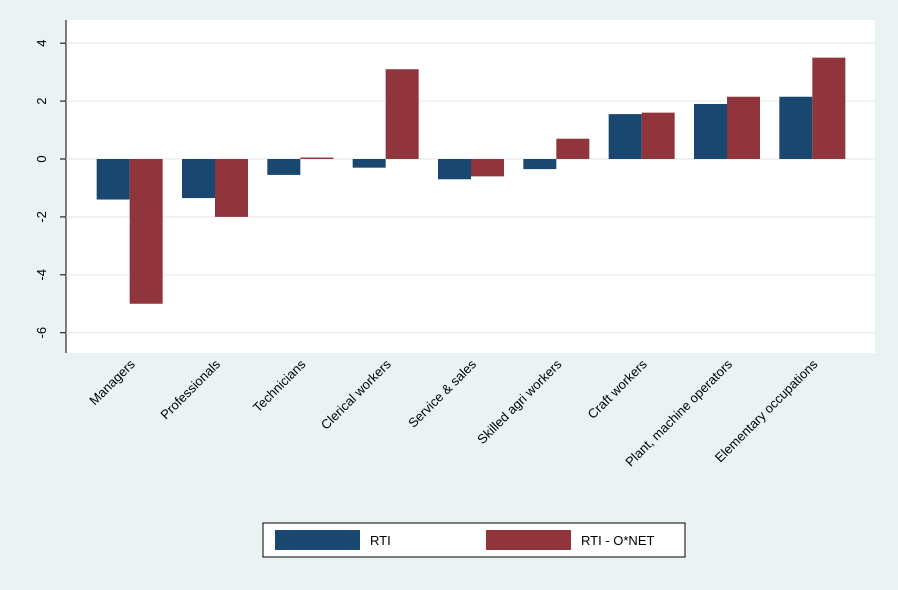 The image size is (898, 590). Describe the element at coordinates (380, 540) in the screenshot. I see `legend-label: RTI` at that location.